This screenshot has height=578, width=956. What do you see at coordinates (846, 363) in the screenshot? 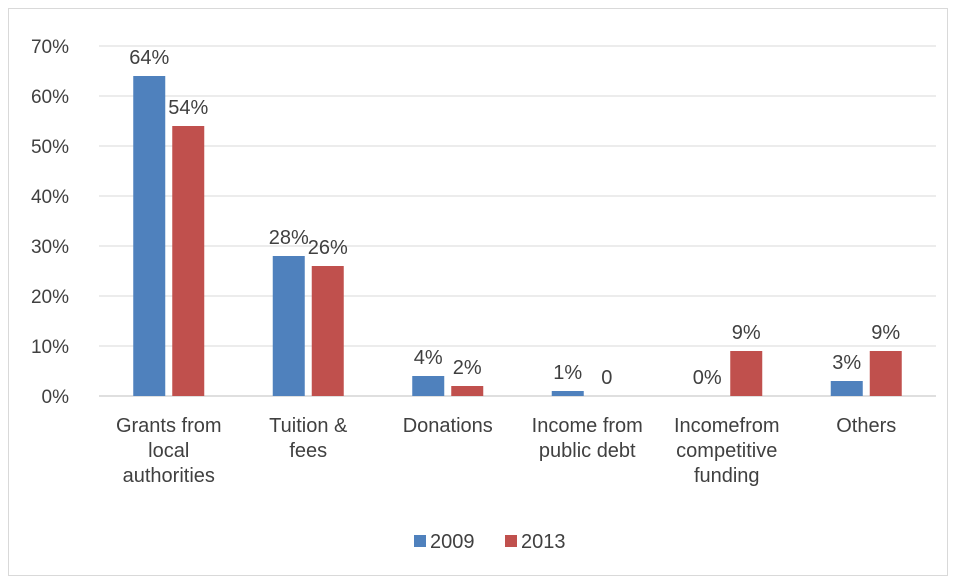
I see `data-label: 3%` at bounding box center [846, 363].